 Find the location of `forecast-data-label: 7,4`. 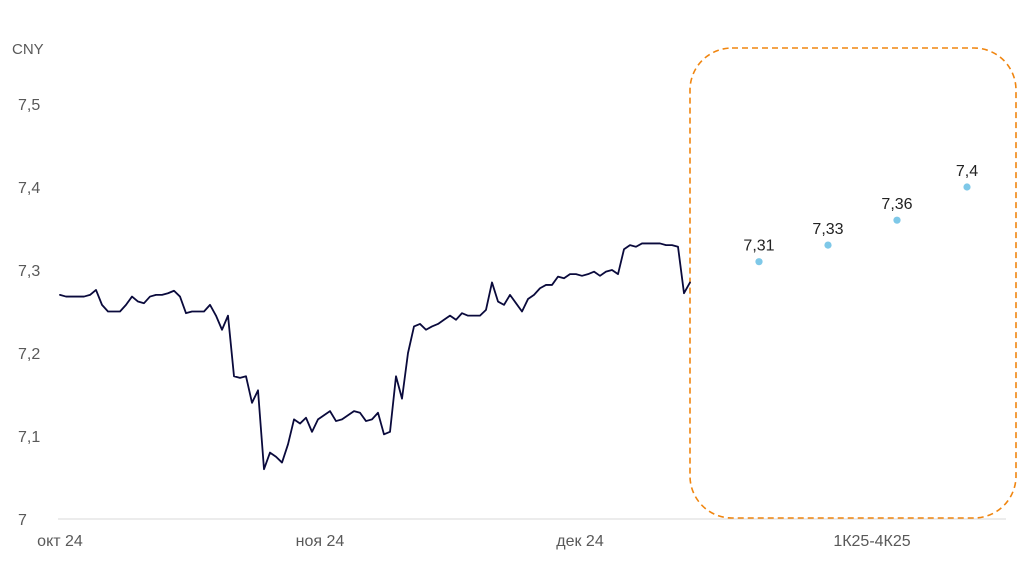

forecast-data-label: 7,4 is located at coordinates (967, 171).